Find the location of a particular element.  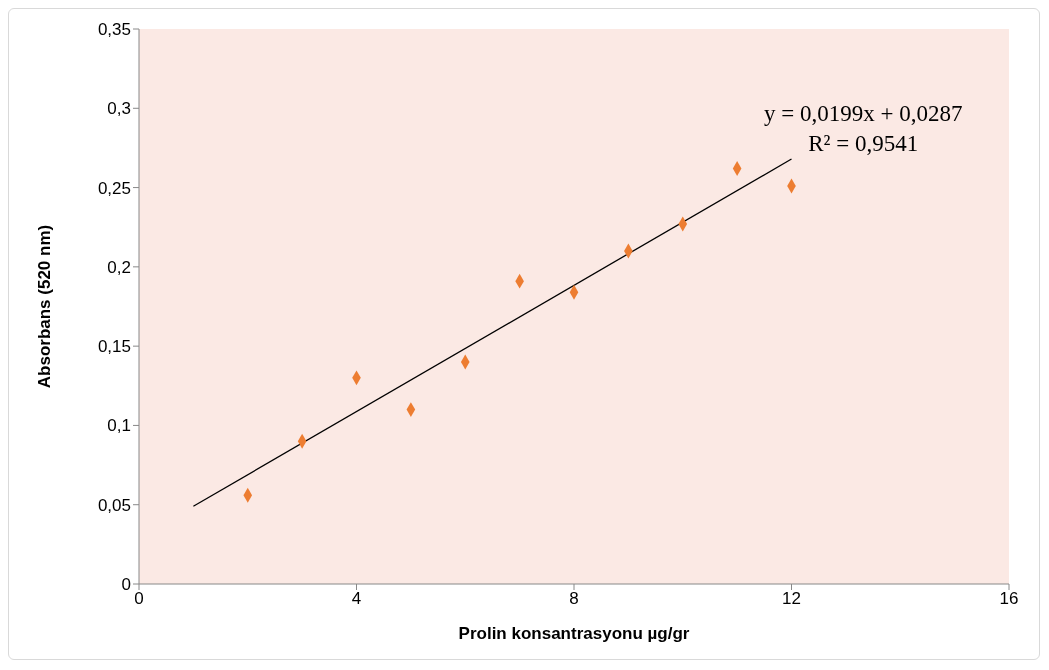

y-tick-label: 0,25 is located at coordinates (114, 188).